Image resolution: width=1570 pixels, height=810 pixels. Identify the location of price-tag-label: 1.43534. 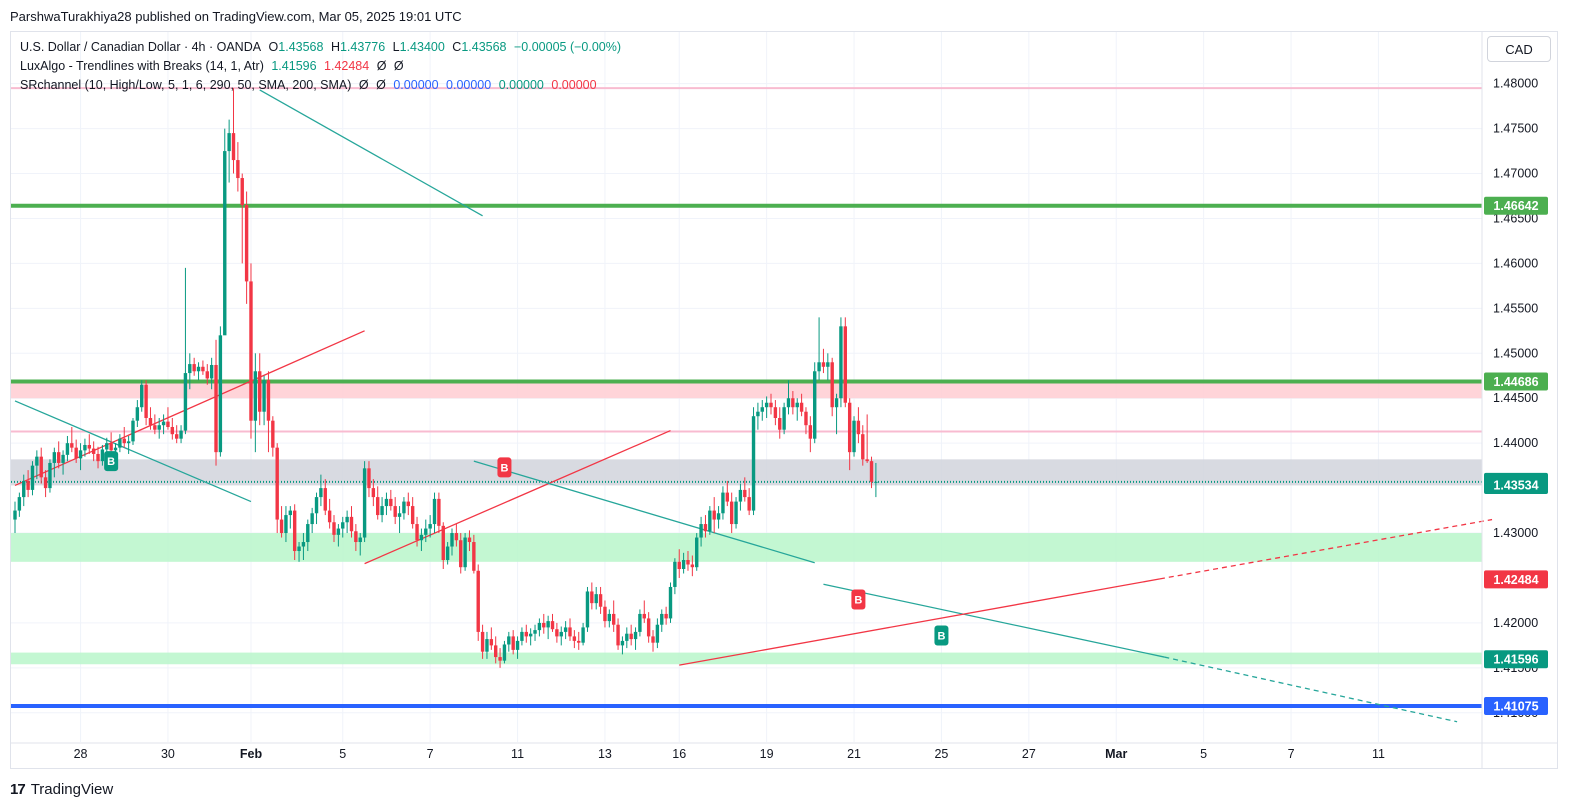
(1515, 486).